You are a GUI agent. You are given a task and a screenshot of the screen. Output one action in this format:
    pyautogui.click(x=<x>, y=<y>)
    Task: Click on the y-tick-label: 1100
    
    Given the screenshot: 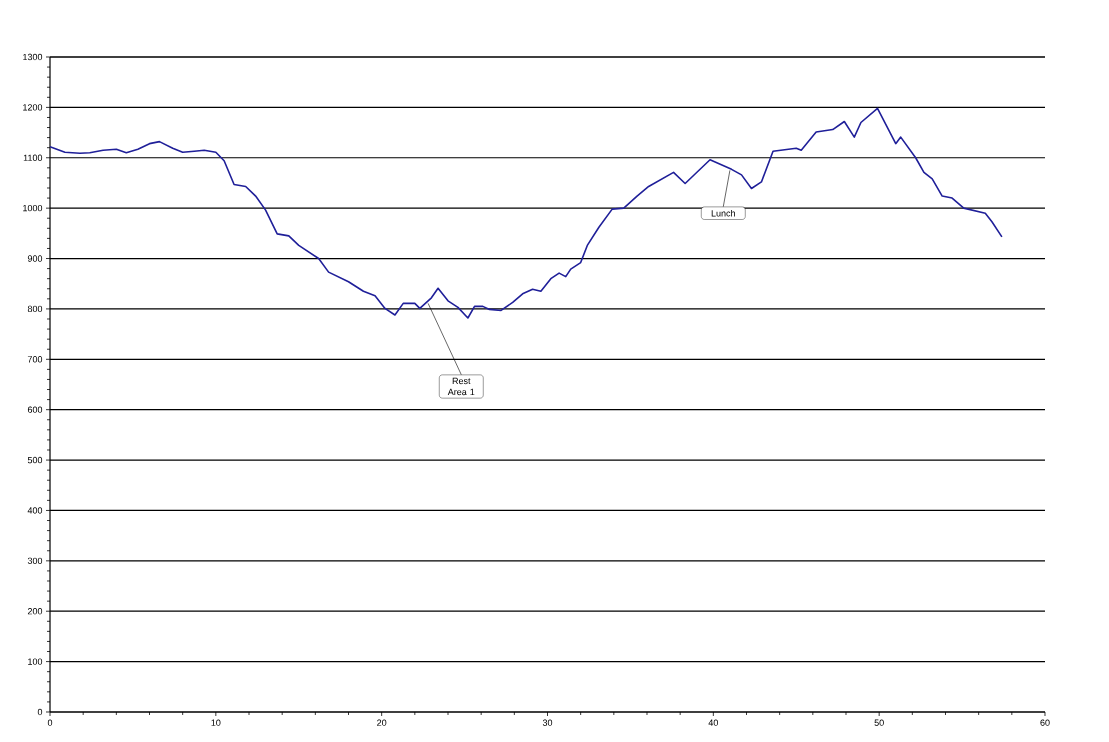 What is the action you would take?
    pyautogui.click(x=33, y=157)
    